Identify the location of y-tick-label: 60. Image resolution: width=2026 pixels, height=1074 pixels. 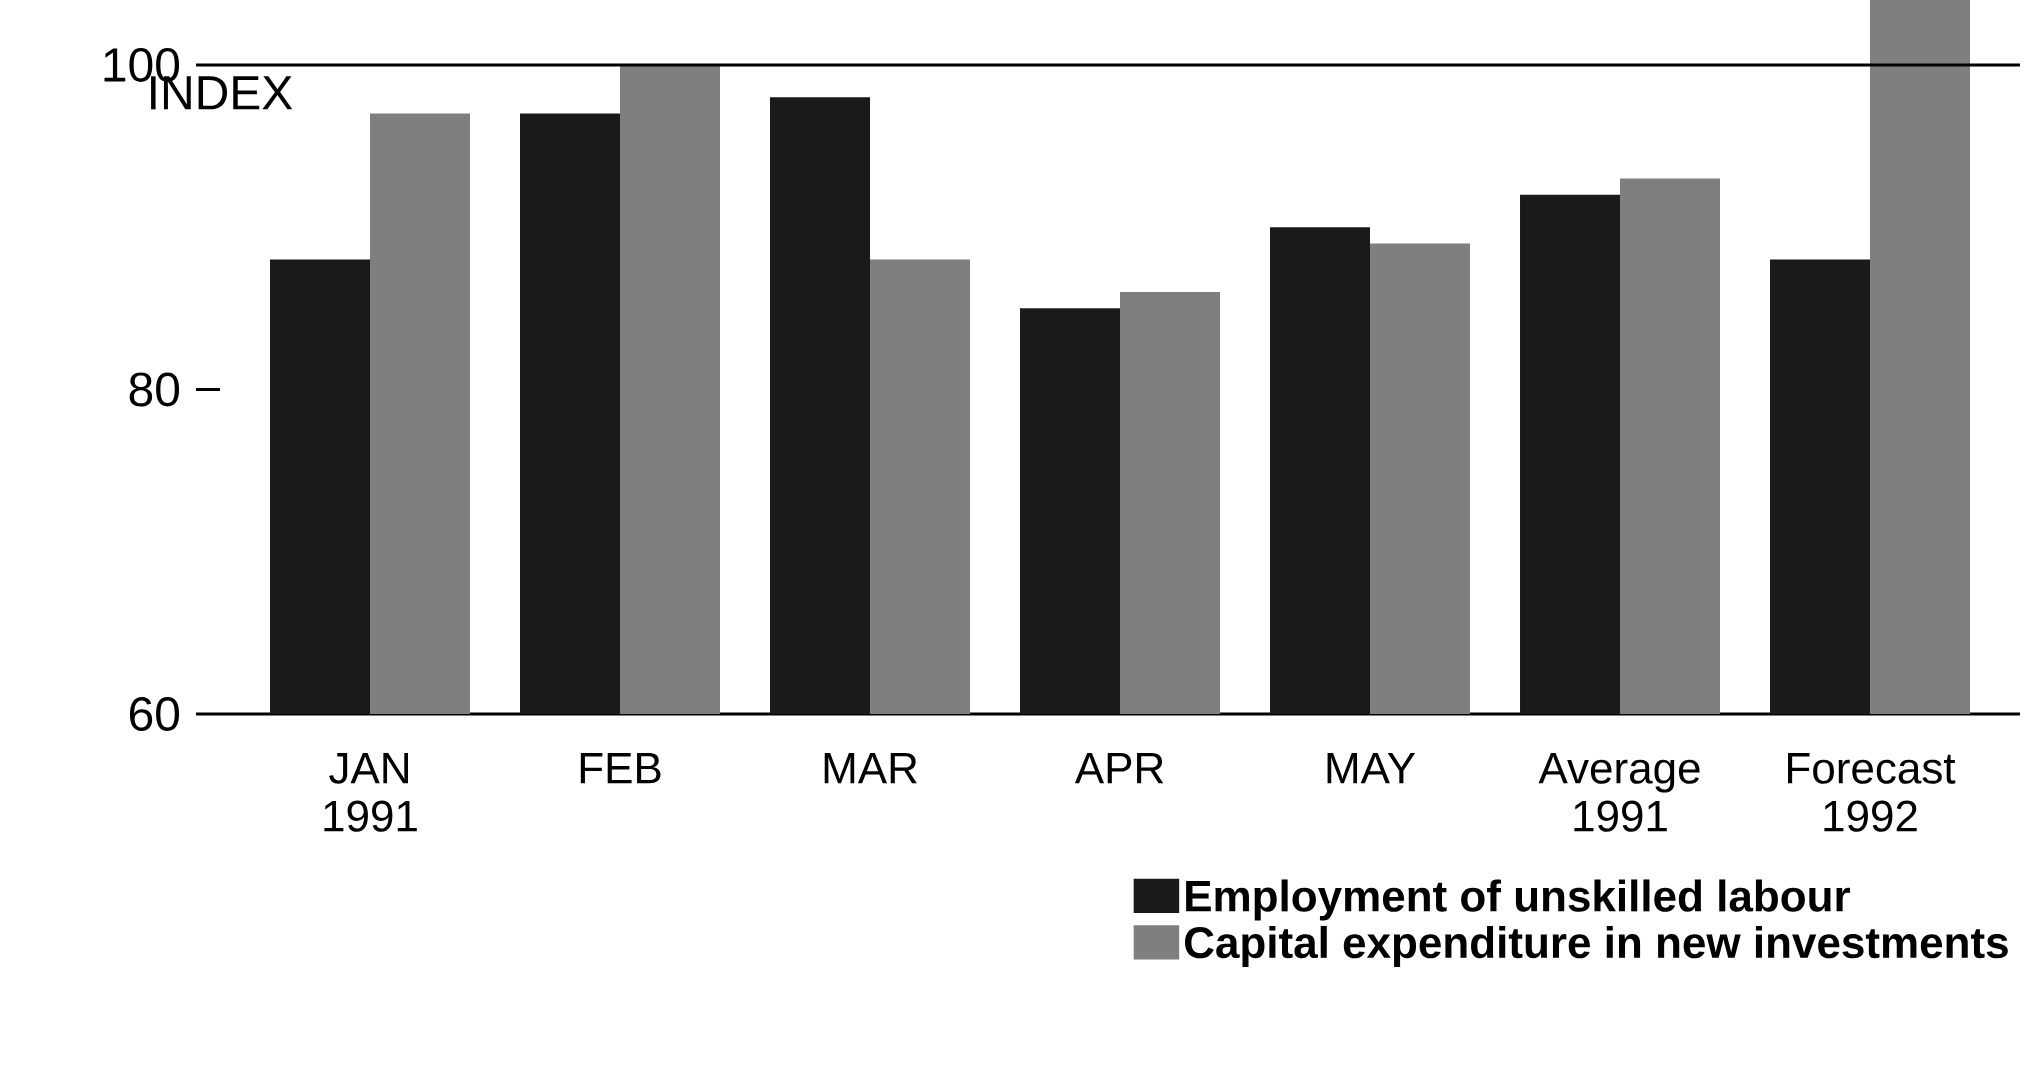
(154, 714).